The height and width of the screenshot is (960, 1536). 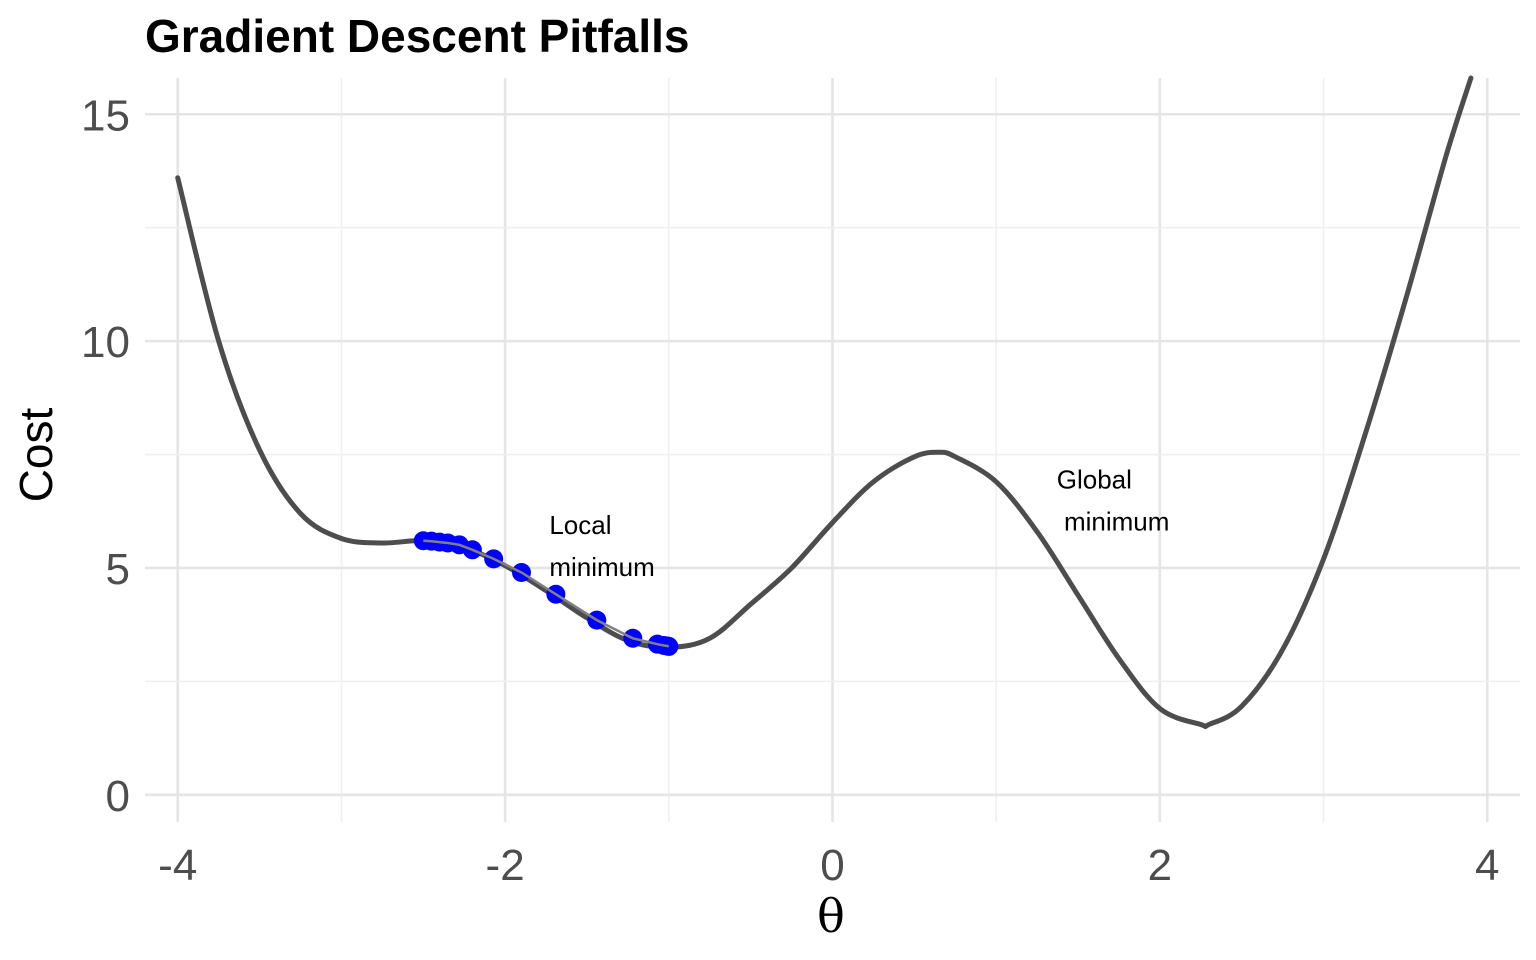 I want to click on x-tick-label: 2, so click(x=1160, y=865).